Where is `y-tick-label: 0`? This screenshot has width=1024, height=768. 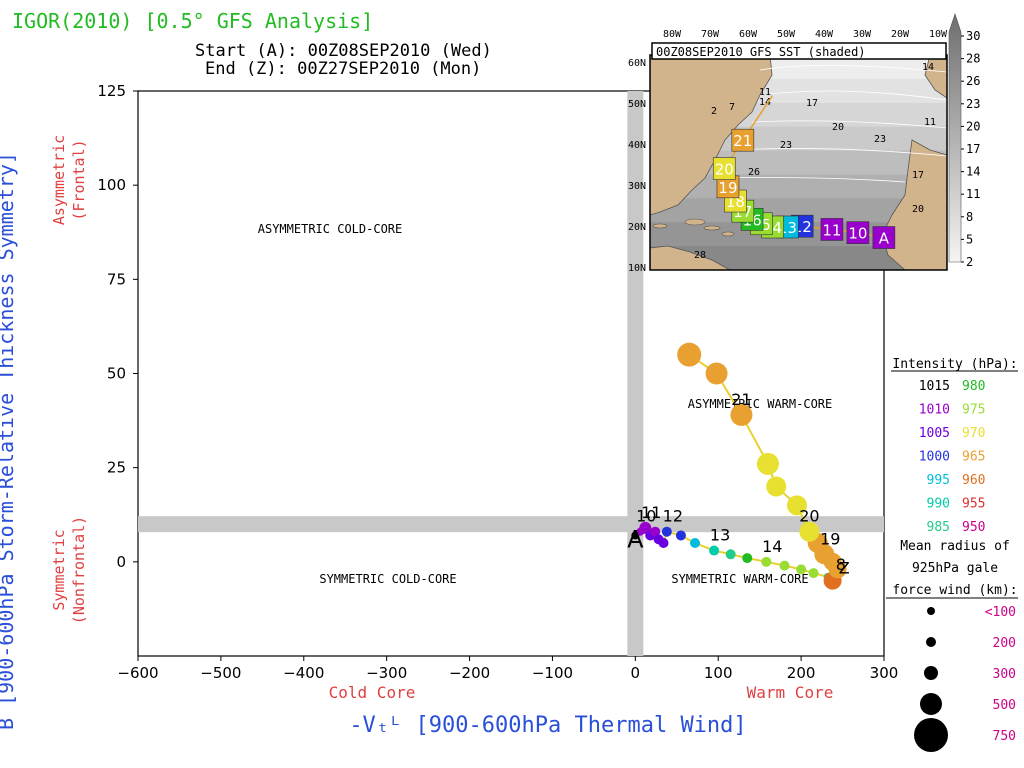 y-tick-label: 0 is located at coordinates (121, 562).